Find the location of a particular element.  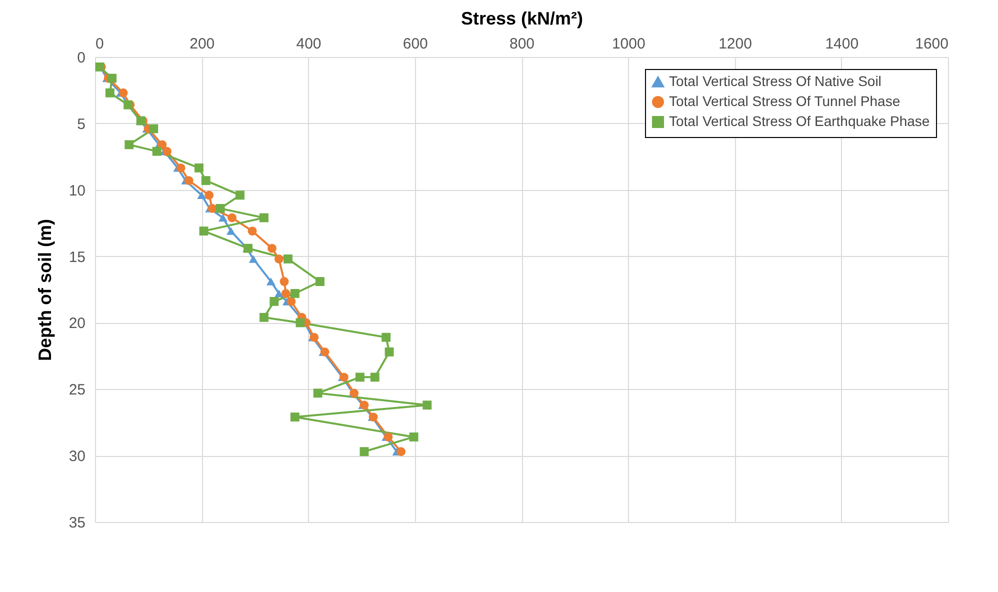

y-tick-label: 0 is located at coordinates (81, 58).